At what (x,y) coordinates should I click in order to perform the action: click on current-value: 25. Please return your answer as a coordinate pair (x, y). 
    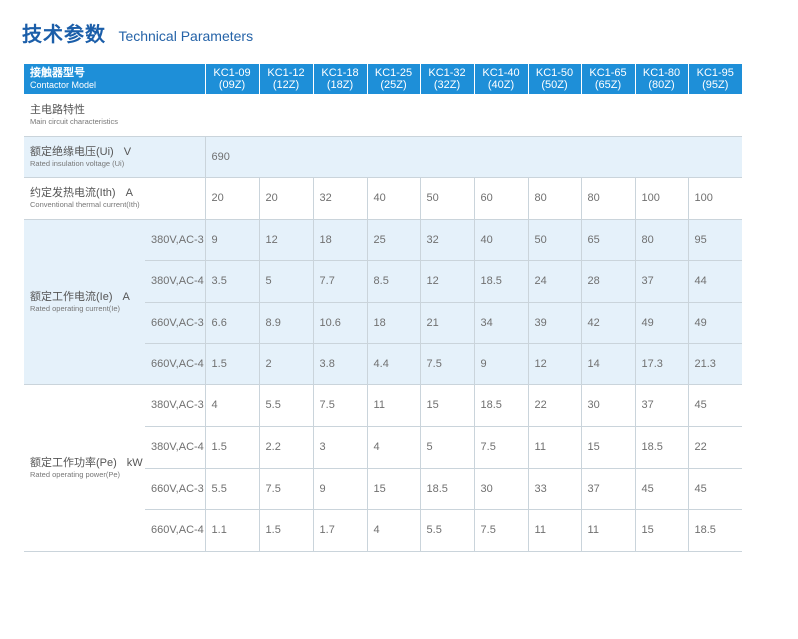
    Looking at the image, I should click on (393, 240).